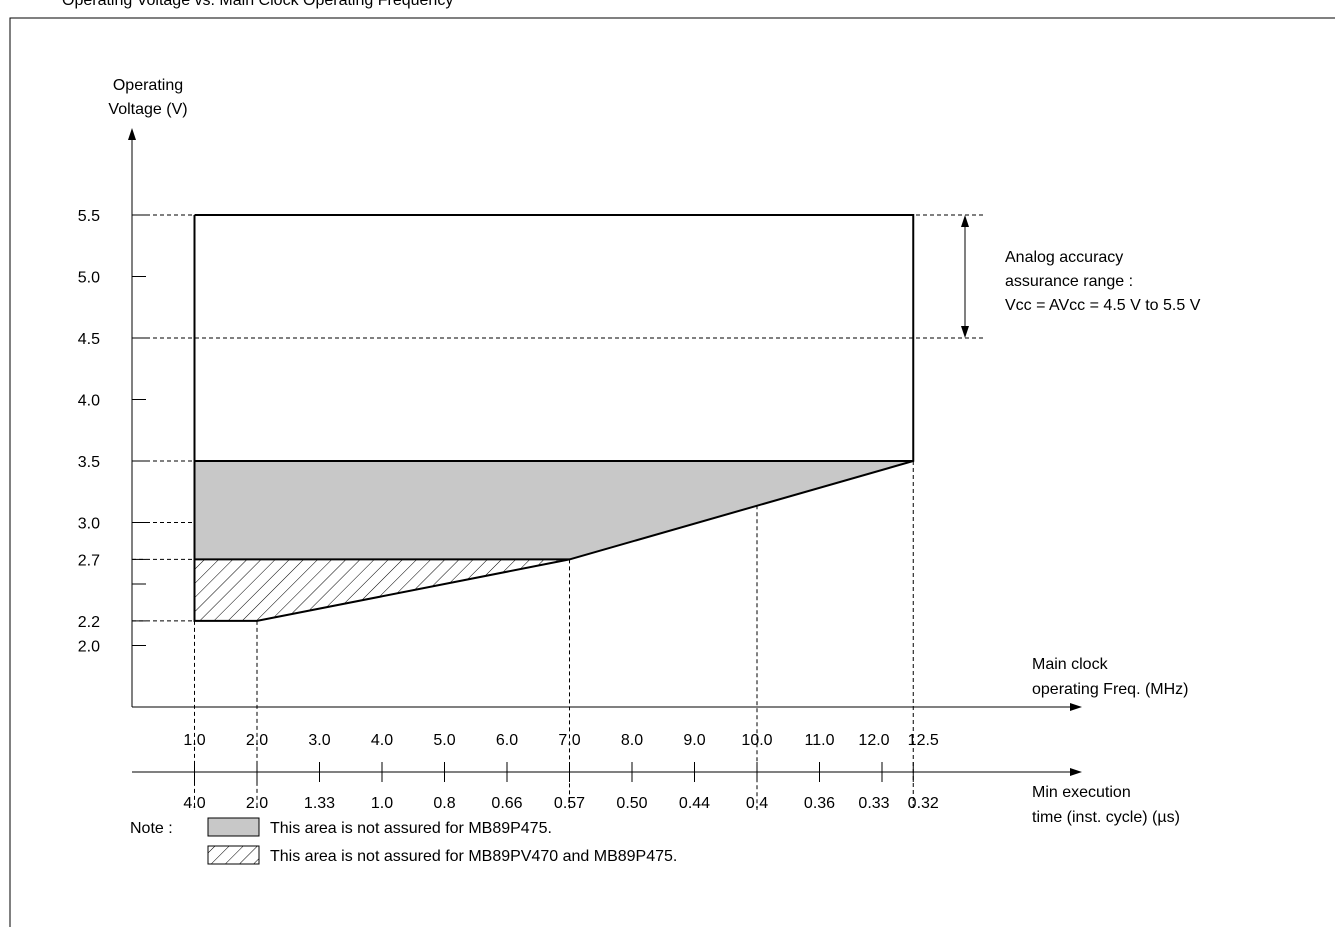  I want to click on x2-tick-label: 0.36, so click(819, 803).